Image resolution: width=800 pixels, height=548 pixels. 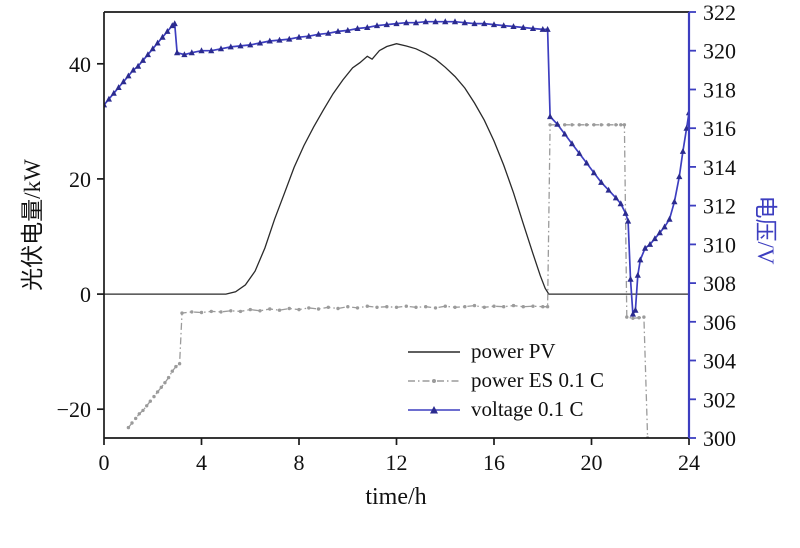 I want to click on x-axis-label: time/h, so click(x=396, y=497).